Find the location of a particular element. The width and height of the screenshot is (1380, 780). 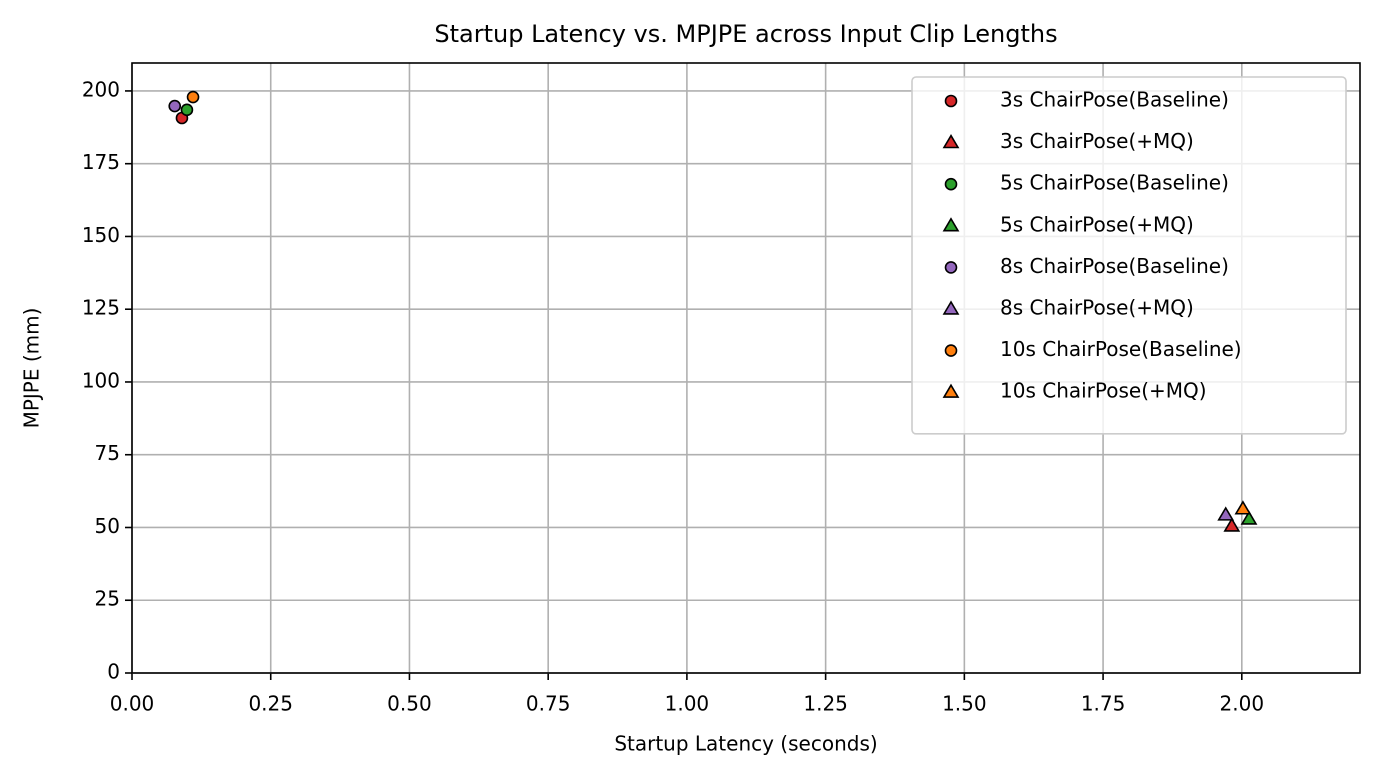

x-tick-label: 0.00 is located at coordinates (132, 704).